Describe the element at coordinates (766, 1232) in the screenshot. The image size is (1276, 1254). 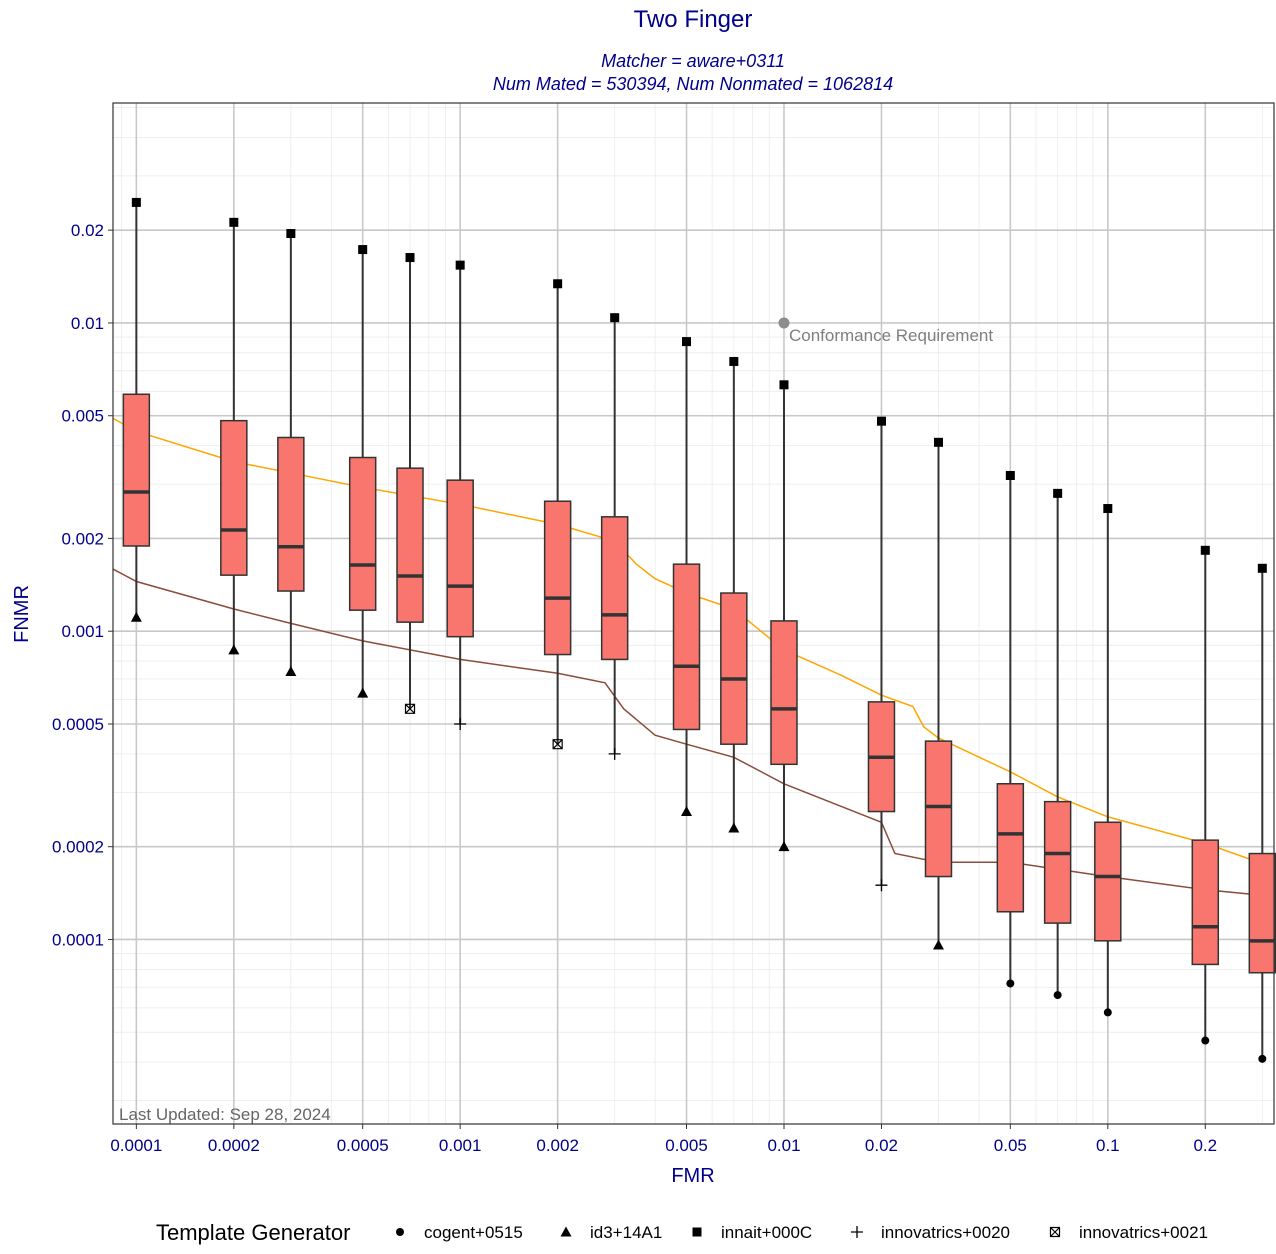
I see `legend-label: innait+000C` at that location.